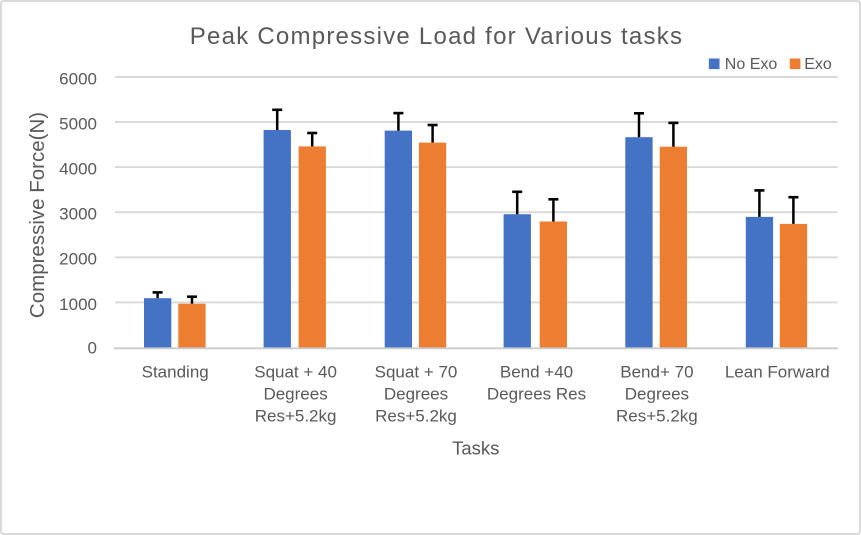 The image size is (861, 535). What do you see at coordinates (416, 372) in the screenshot?
I see `svg-text: Squat + 70` at bounding box center [416, 372].